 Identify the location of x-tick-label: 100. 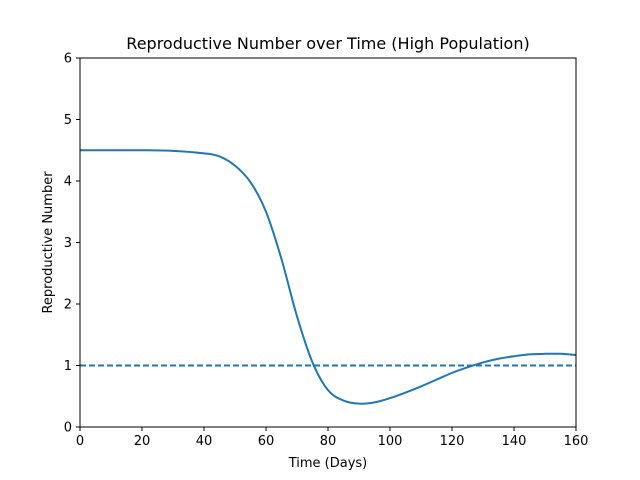
(390, 441).